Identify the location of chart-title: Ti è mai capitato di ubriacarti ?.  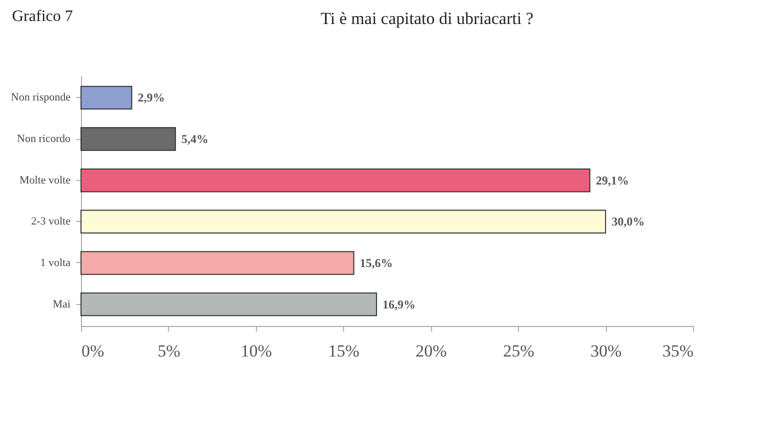
(427, 18).